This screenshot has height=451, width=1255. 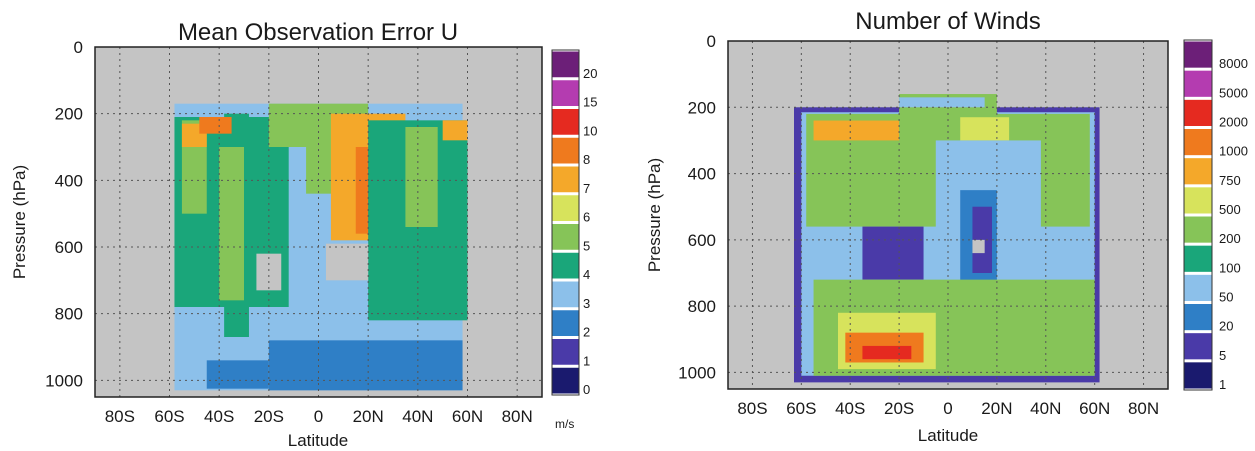 I want to click on colorbar-label: 500, so click(x=1230, y=209).